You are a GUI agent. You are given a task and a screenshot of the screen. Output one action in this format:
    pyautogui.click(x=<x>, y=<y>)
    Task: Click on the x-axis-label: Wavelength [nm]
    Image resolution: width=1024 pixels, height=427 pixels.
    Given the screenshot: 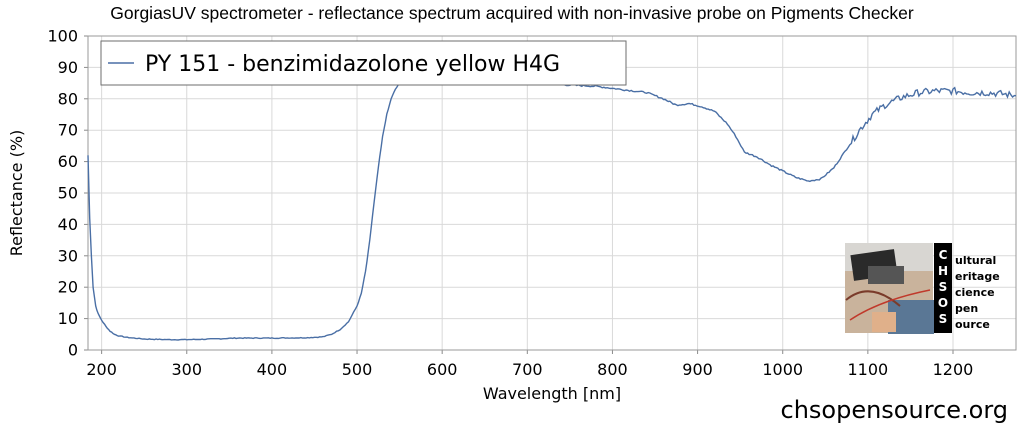 What is the action you would take?
    pyautogui.click(x=552, y=393)
    